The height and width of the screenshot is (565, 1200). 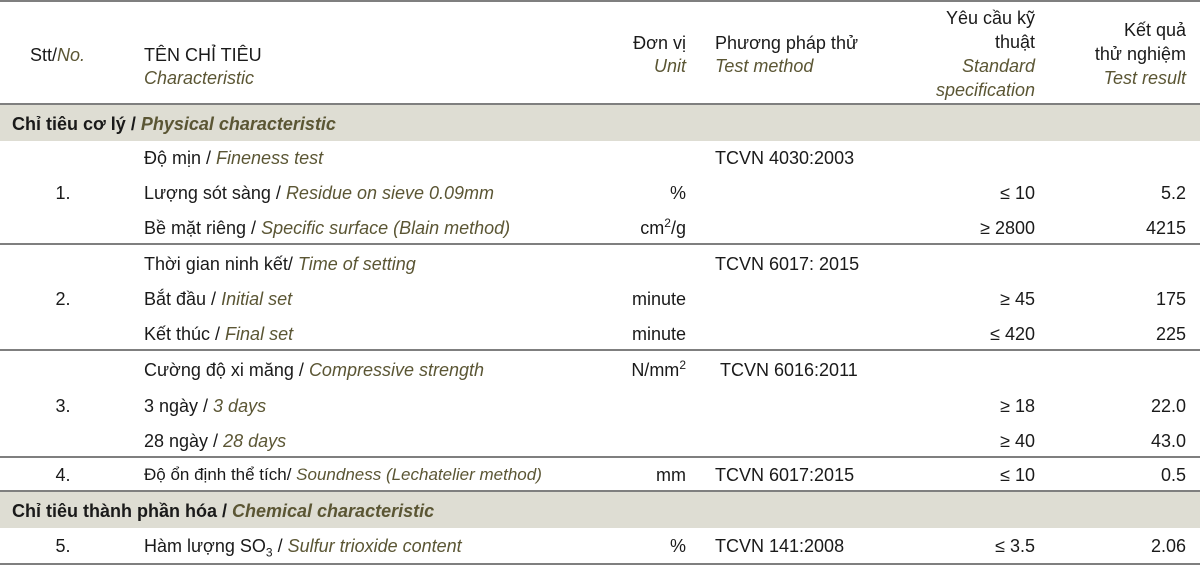 What do you see at coordinates (221, 264) in the screenshot?
I see `g2-r1-vi: Thời gian ninh kết/` at bounding box center [221, 264].